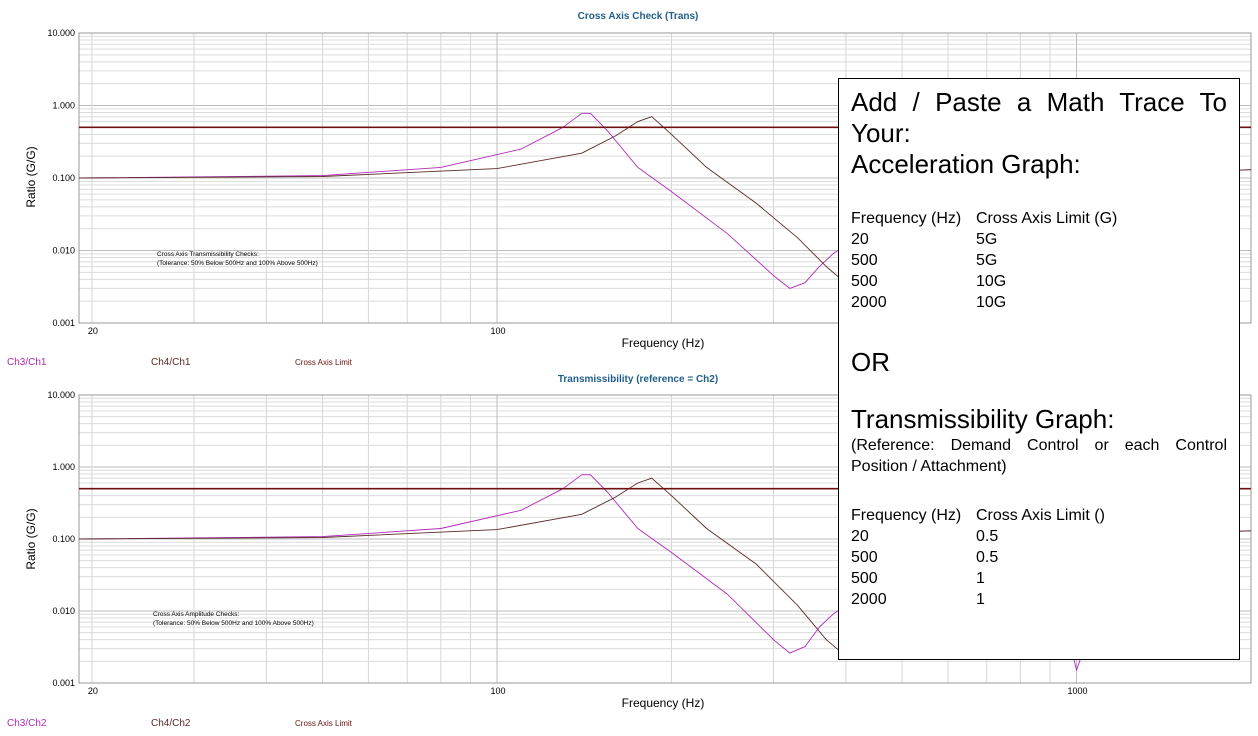  Describe the element at coordinates (1039, 302) in the screenshot. I see `table-row: 2000 10G` at that location.